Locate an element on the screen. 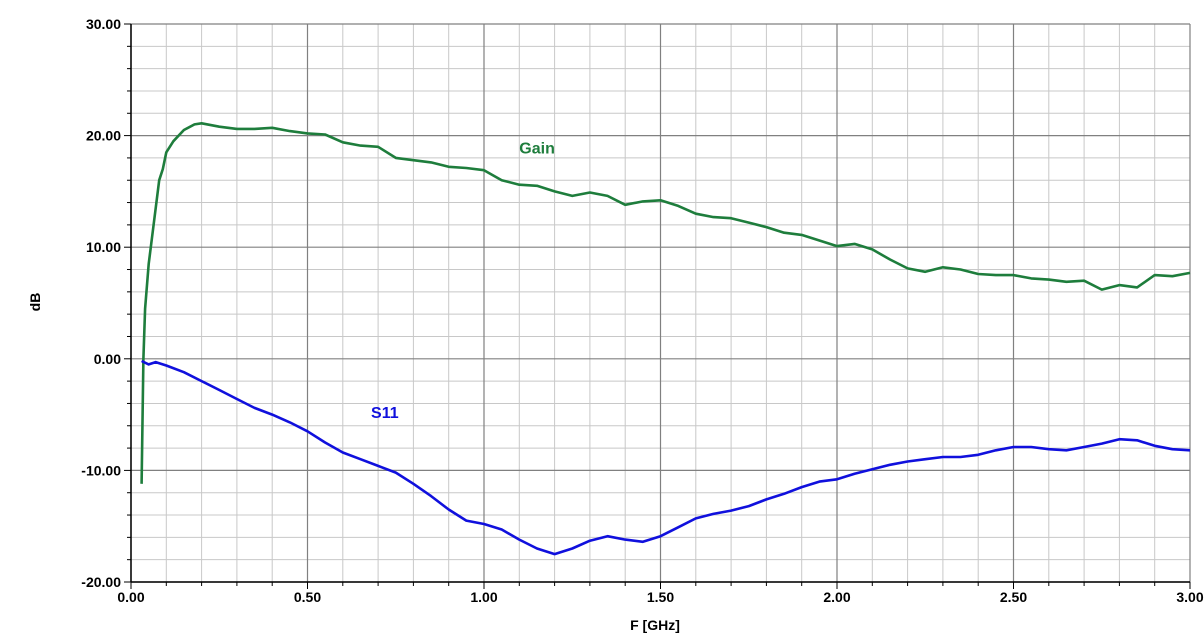  x-tick-label: 1.50 is located at coordinates (660, 597).